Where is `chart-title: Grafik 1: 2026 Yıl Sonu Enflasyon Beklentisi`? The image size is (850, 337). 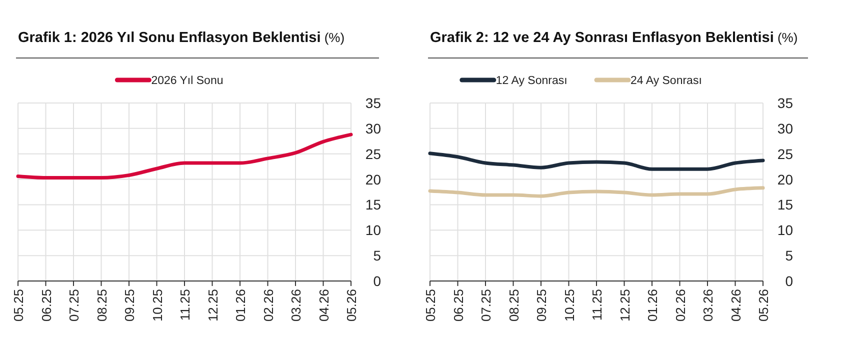
chart-title: Grafik 1: 2026 Yıl Sonu Enflasyon Beklentisi is located at coordinates (169, 38).